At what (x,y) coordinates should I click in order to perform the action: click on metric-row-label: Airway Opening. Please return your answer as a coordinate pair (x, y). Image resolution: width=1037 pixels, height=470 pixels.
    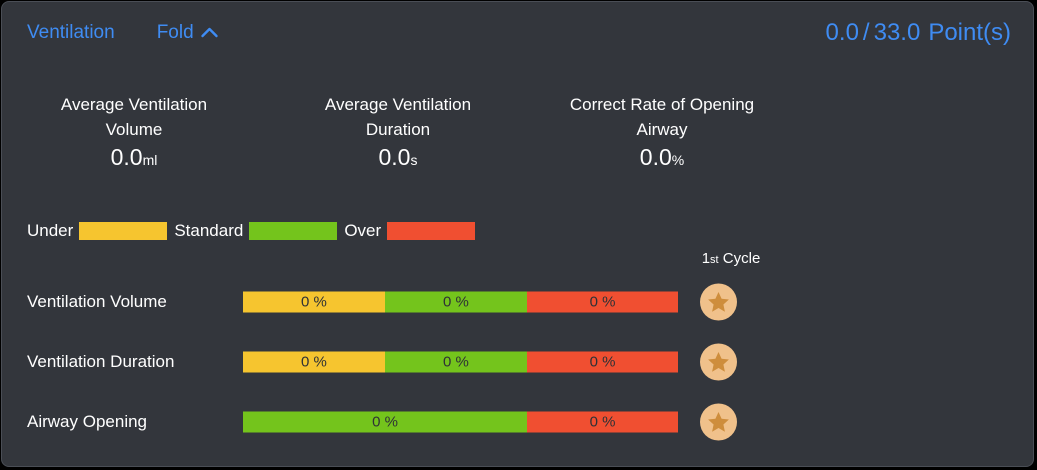
    Looking at the image, I should click on (87, 421).